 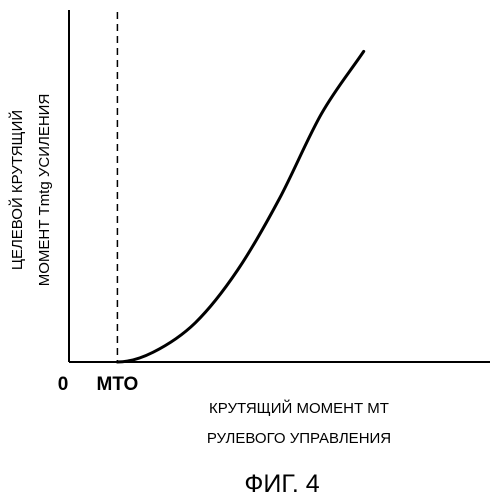 What do you see at coordinates (118, 384) in the screenshot?
I see `x-tick-label: МТО` at bounding box center [118, 384].